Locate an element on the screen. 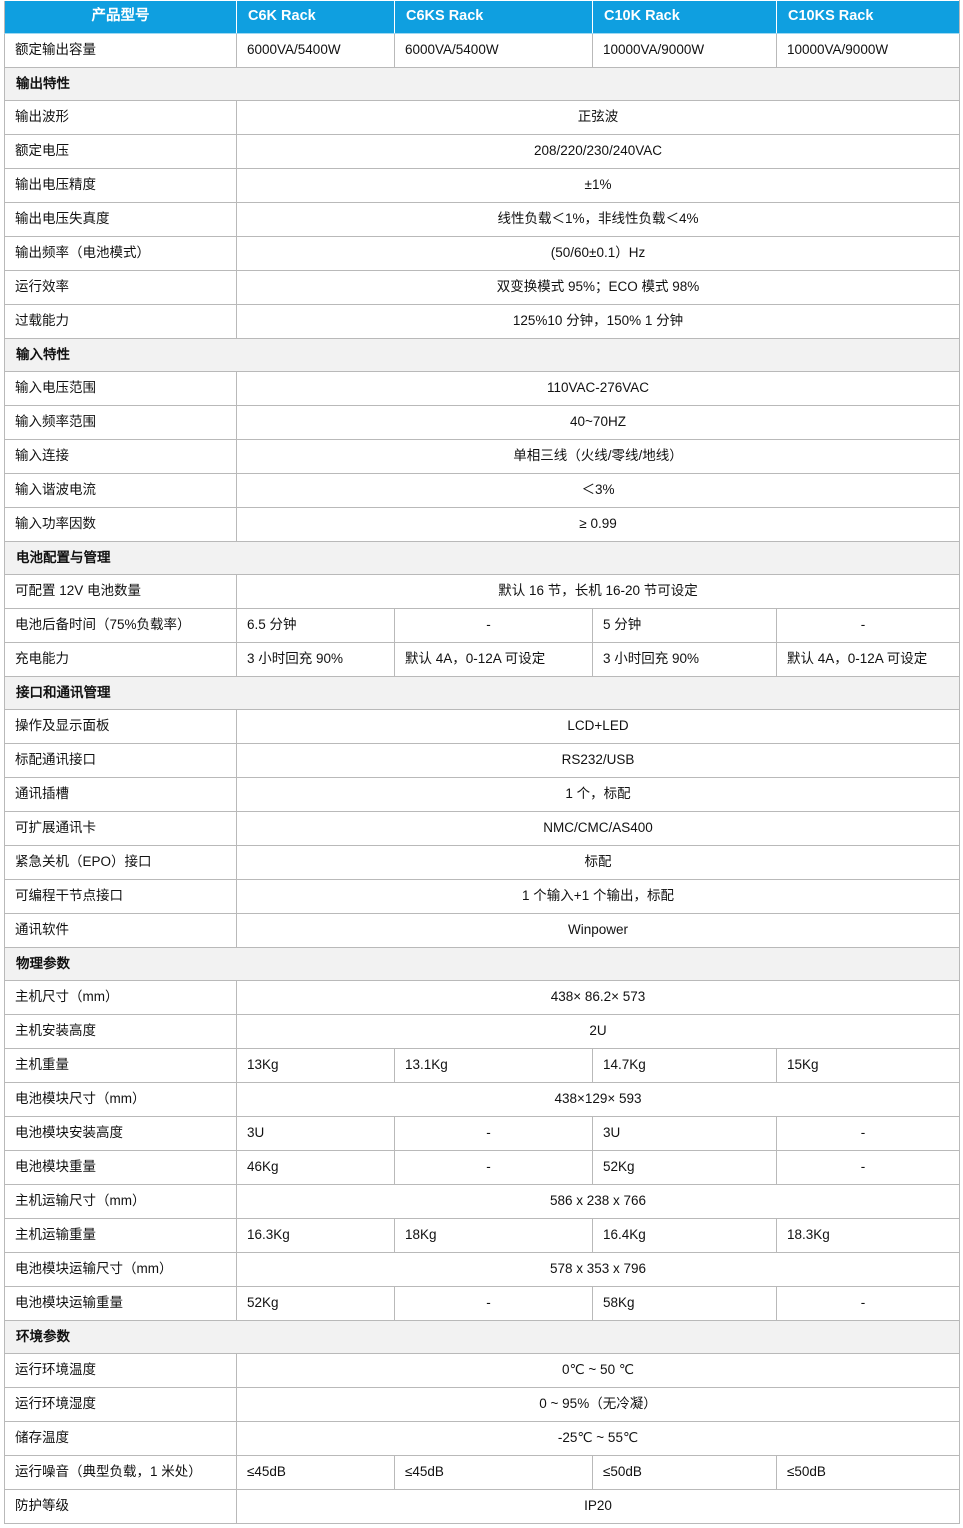 The height and width of the screenshot is (1528, 963). table-row: 主机运输尺寸（mm） 586 x 238 x 766 is located at coordinates (482, 1201).